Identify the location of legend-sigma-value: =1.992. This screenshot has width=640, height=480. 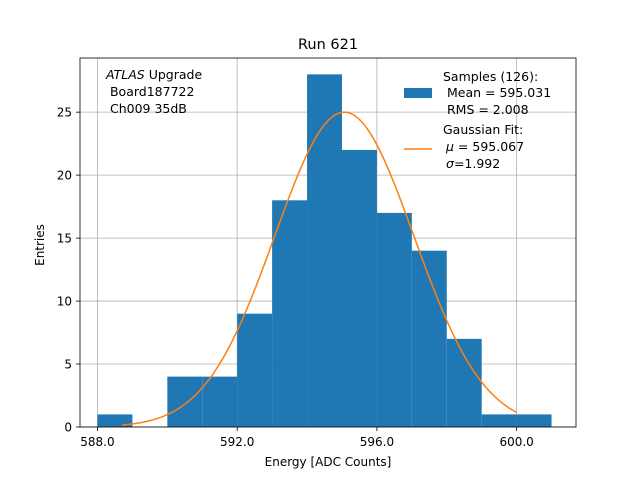
(477, 163).